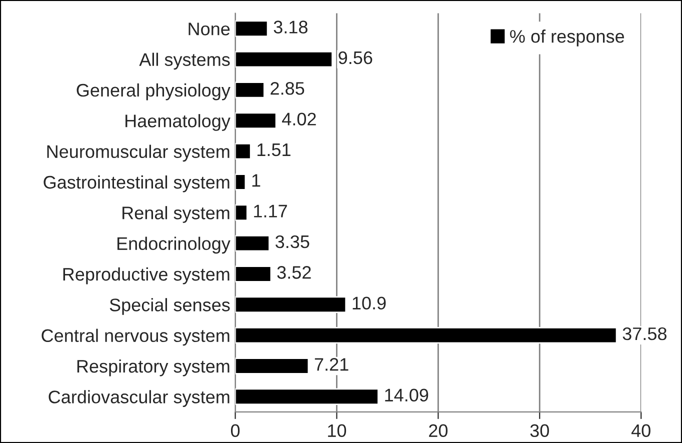  Describe the element at coordinates (438, 431) in the screenshot. I see `x-tick-label: 20` at that location.